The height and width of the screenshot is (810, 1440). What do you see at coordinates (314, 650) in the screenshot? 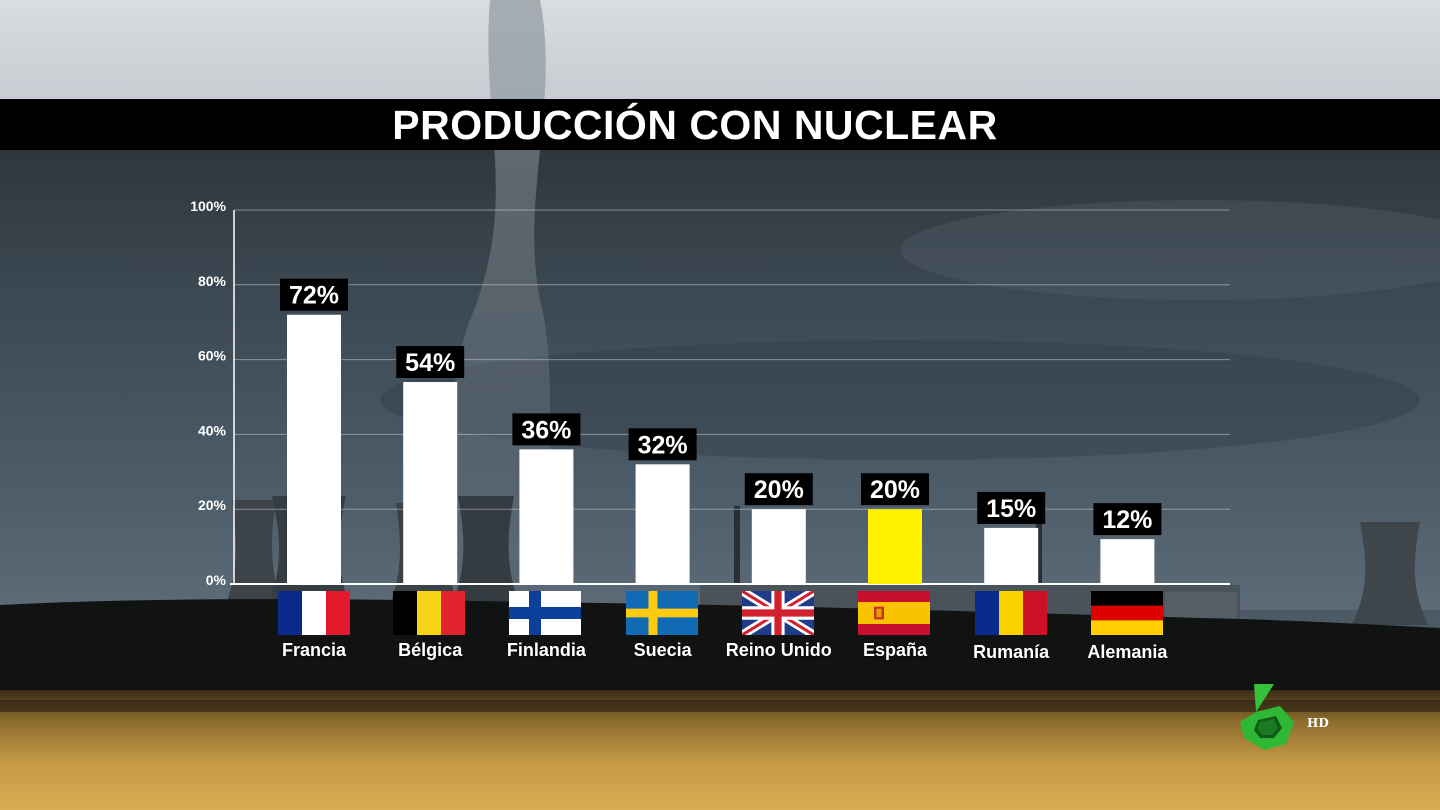
I see `country-label: Francia` at bounding box center [314, 650].